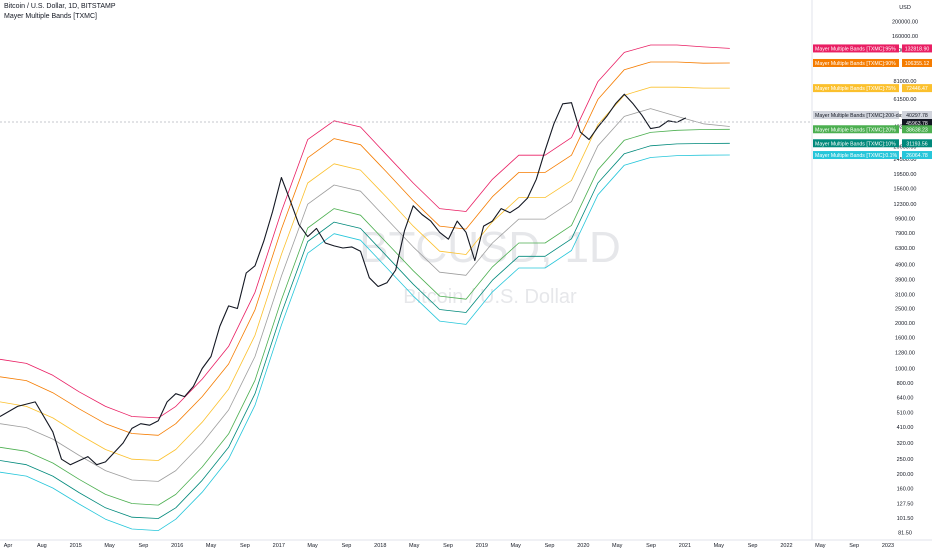  I want to click on y-tick-label: 7900.00, so click(905, 234).